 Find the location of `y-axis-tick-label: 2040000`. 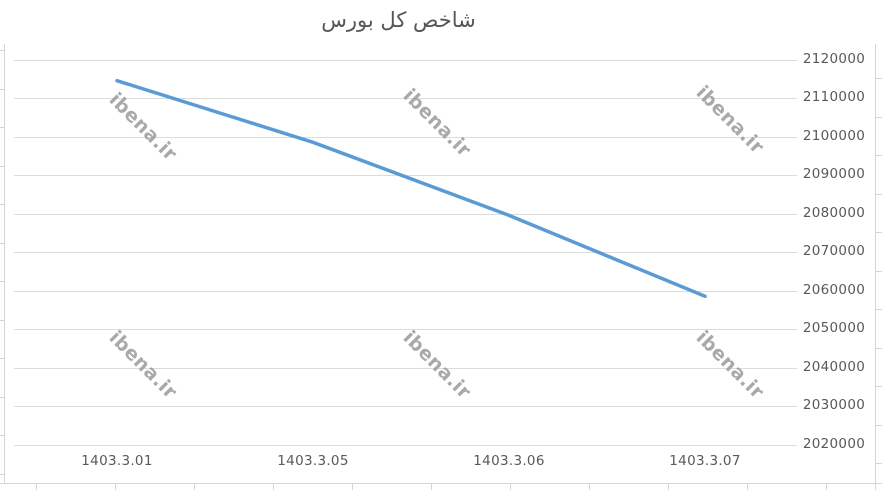

y-axis-tick-label: 2040000 is located at coordinates (834, 366).